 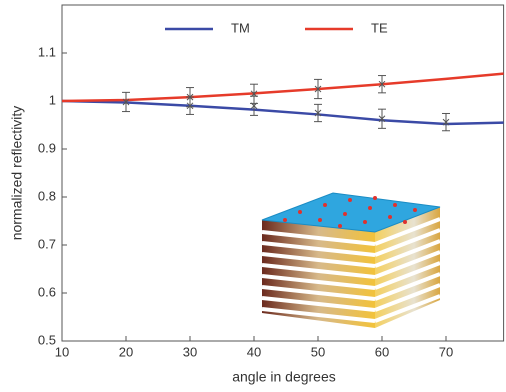 What do you see at coordinates (47, 339) in the screenshot?
I see `y-tick-label: 0.5` at bounding box center [47, 339].